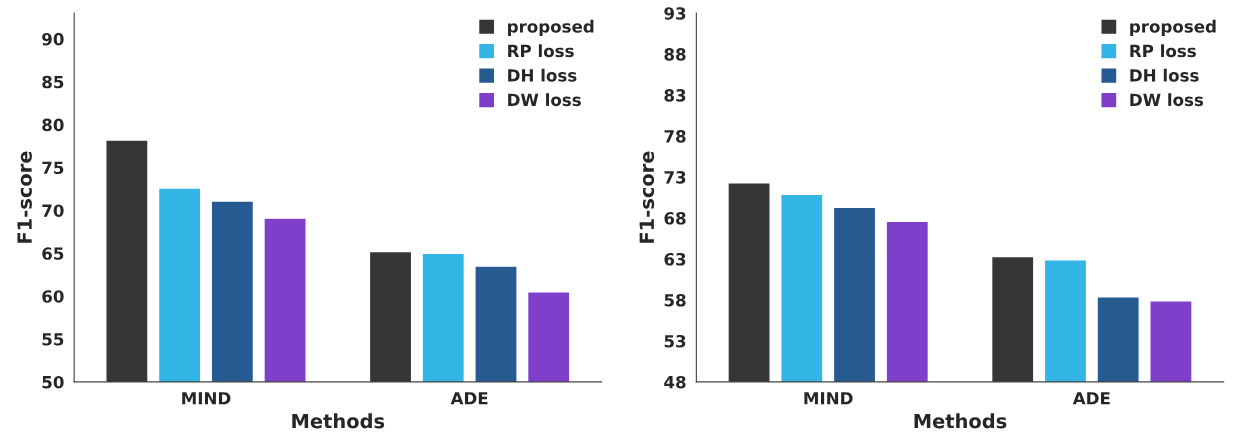 The image size is (1236, 439). I want to click on y-tick-label: 60, so click(53, 296).